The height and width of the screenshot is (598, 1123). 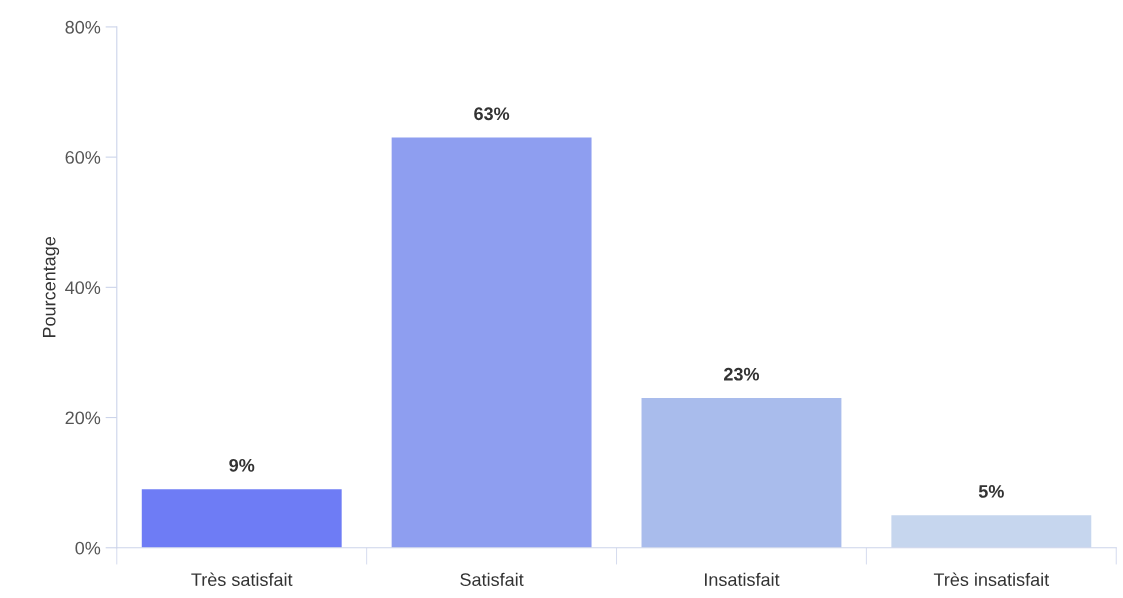 What do you see at coordinates (88, 548) in the screenshot?
I see `y-tick-label: 0%` at bounding box center [88, 548].